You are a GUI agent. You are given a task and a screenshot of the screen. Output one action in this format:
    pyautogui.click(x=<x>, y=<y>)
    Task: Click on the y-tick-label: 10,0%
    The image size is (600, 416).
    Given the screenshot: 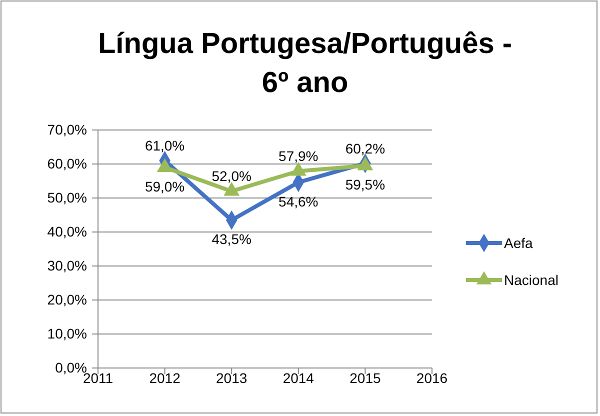 What is the action you would take?
    pyautogui.click(x=67, y=333)
    